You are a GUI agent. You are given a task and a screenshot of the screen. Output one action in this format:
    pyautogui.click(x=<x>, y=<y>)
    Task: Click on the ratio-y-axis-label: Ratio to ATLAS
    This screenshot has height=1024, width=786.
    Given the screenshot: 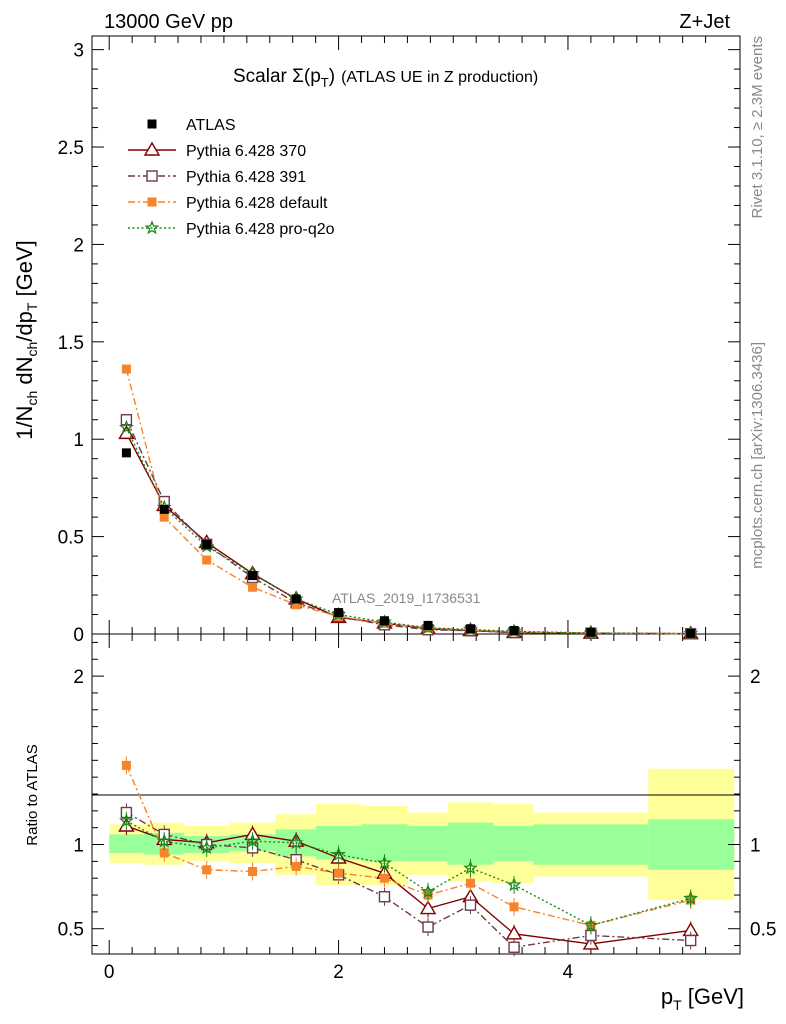 What is the action you would take?
    pyautogui.click(x=32, y=794)
    